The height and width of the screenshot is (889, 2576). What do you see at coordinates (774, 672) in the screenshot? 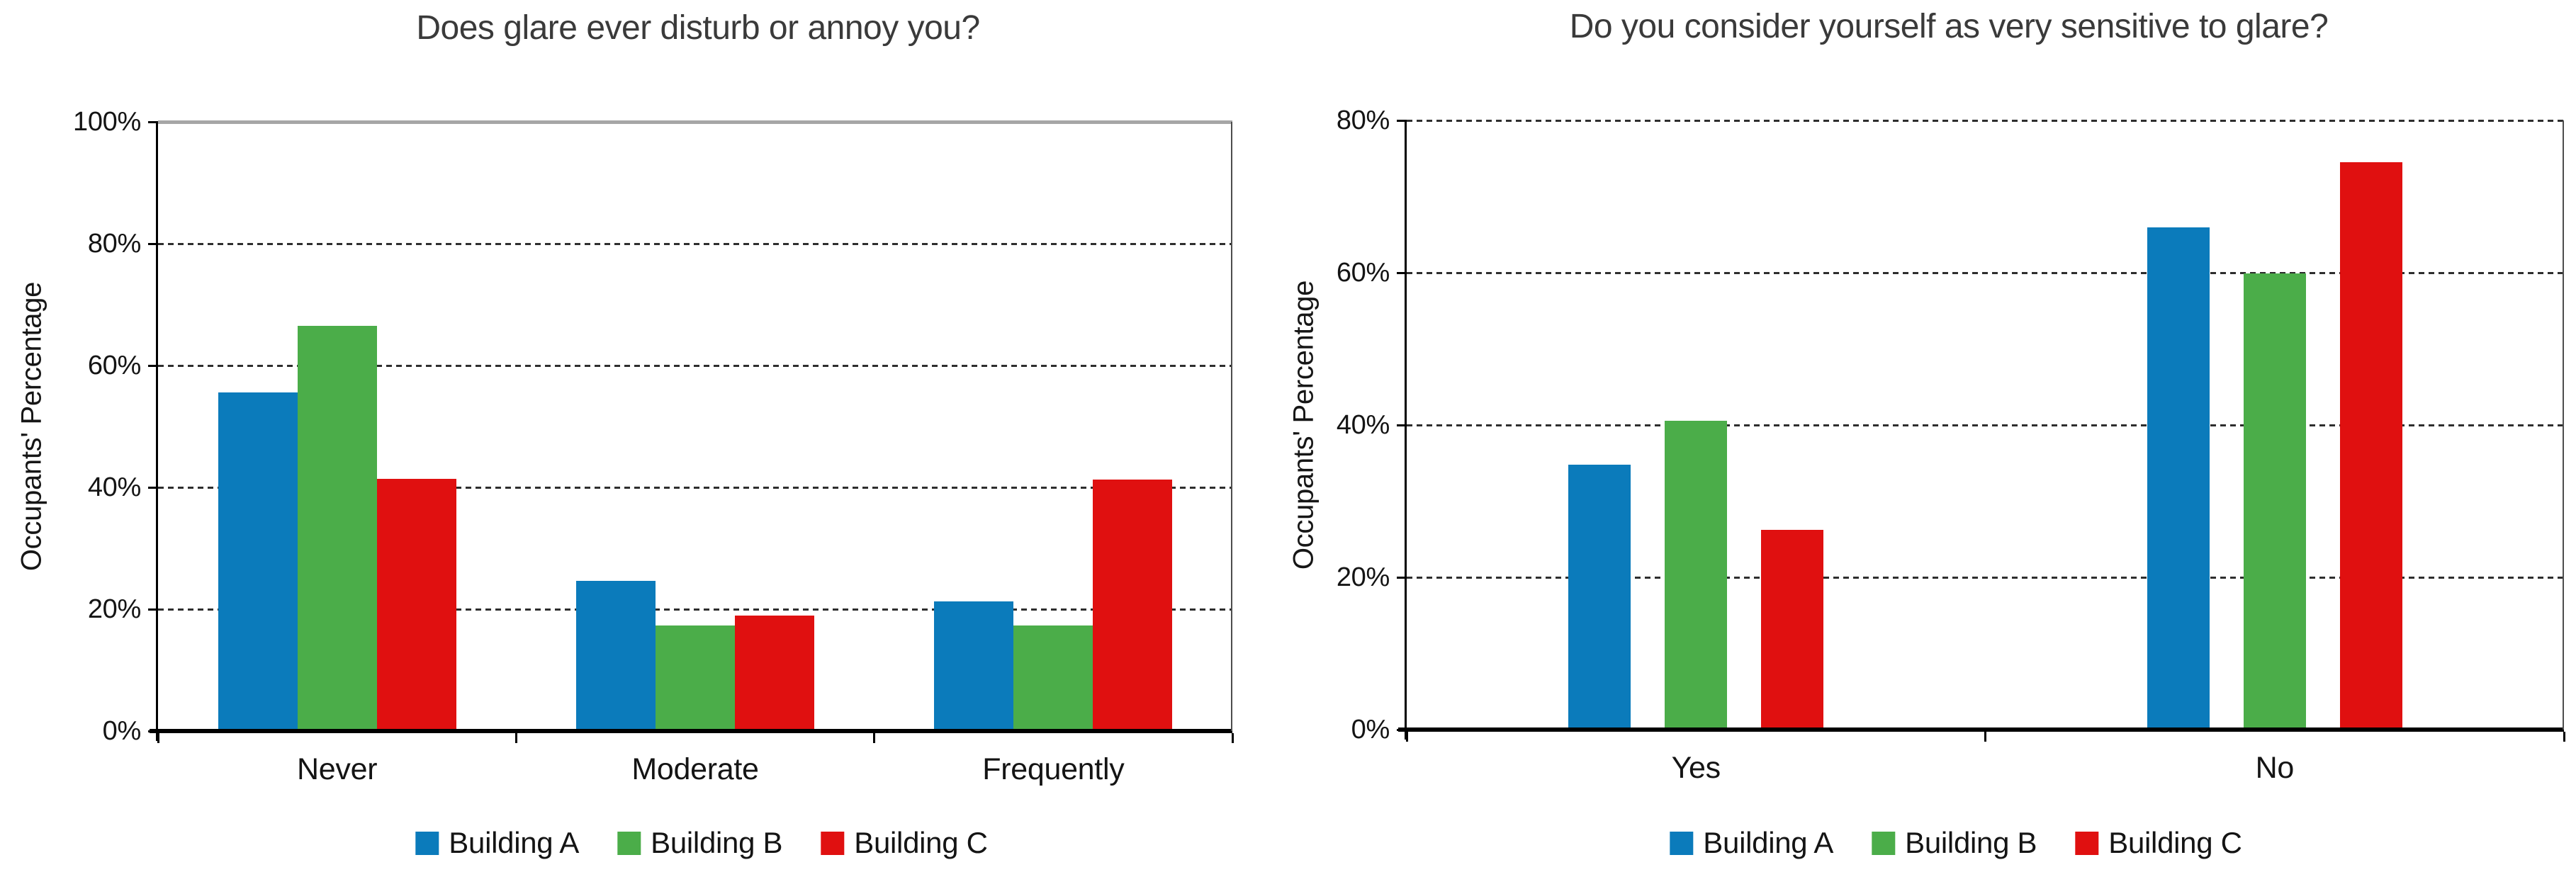
I see `bar-Building C-Moderate` at bounding box center [774, 672].